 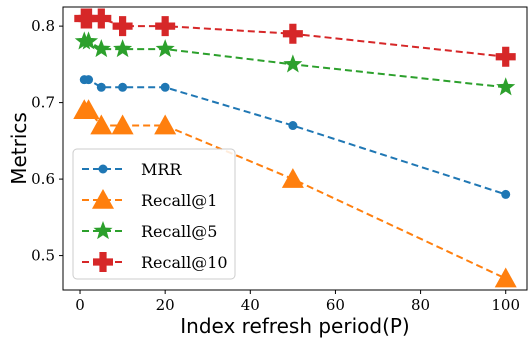 I want to click on legend-label: MRR, so click(x=161, y=169).